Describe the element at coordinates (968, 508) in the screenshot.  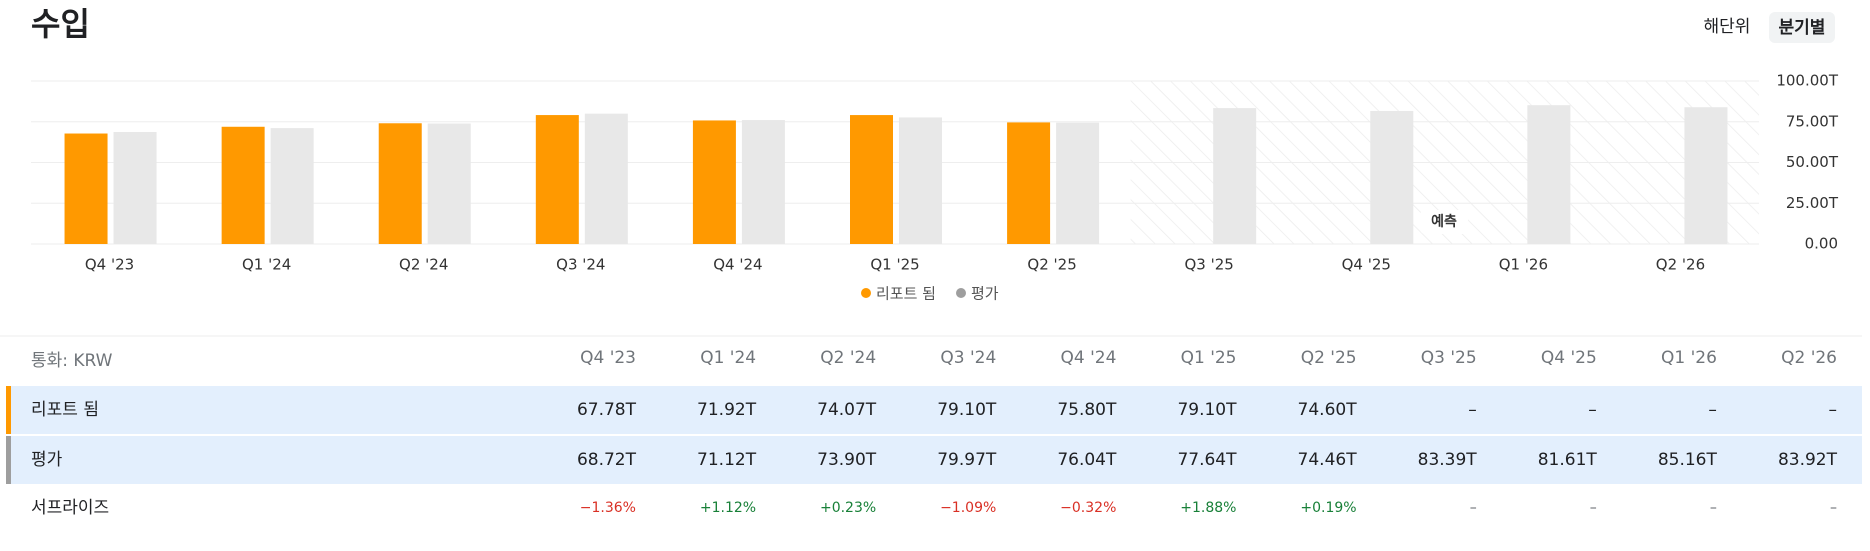
I see `table-cell: −1.09%` at that location.